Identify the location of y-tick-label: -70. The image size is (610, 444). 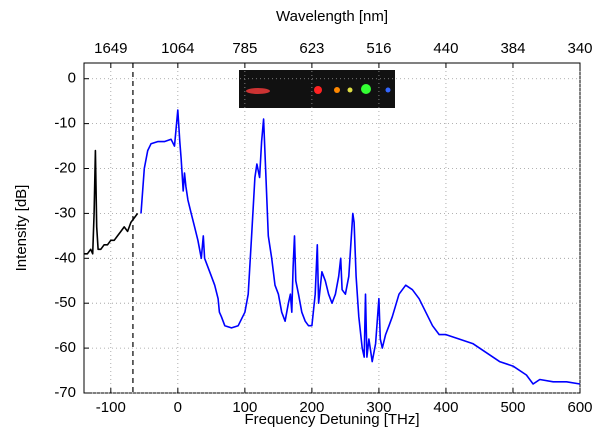
(65, 392).